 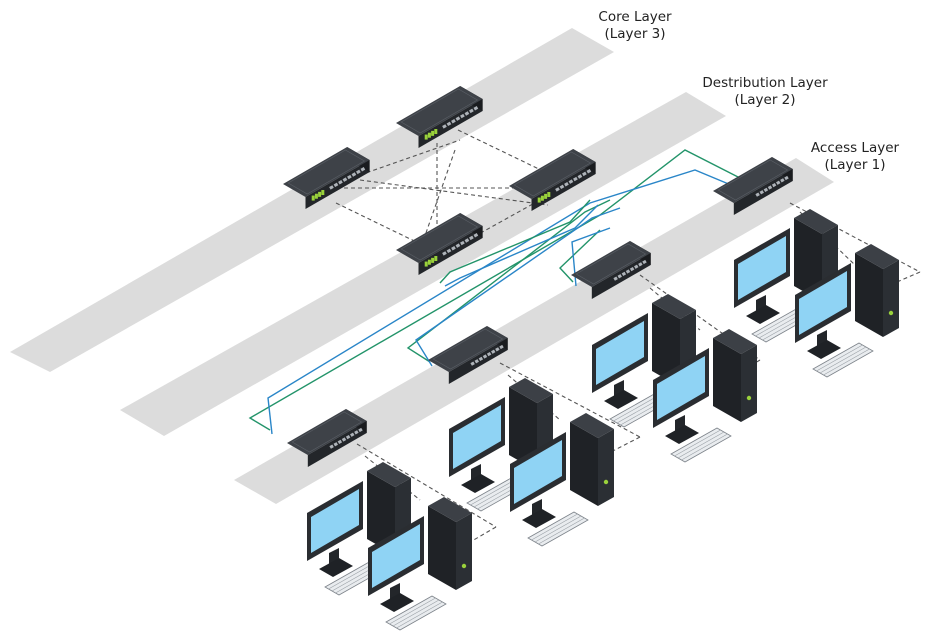 What do you see at coordinates (580, 256) in the screenshot?
I see `link-green-sw5-dist` at bounding box center [580, 256].